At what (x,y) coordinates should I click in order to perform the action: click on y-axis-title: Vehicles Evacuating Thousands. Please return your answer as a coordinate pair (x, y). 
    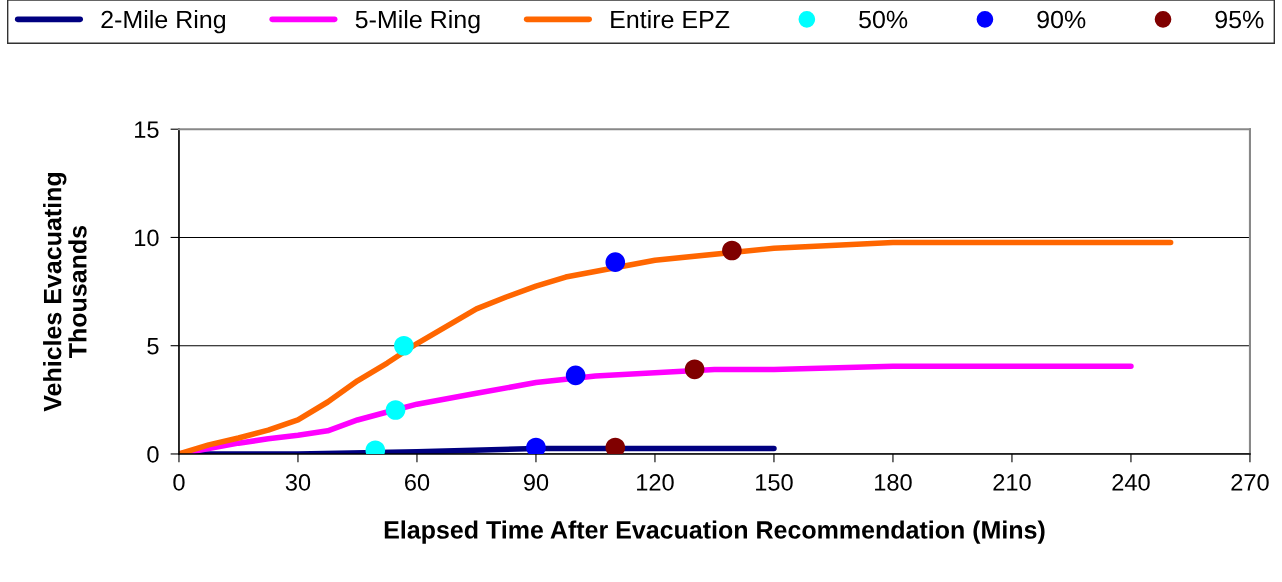
    Looking at the image, I should click on (65, 292).